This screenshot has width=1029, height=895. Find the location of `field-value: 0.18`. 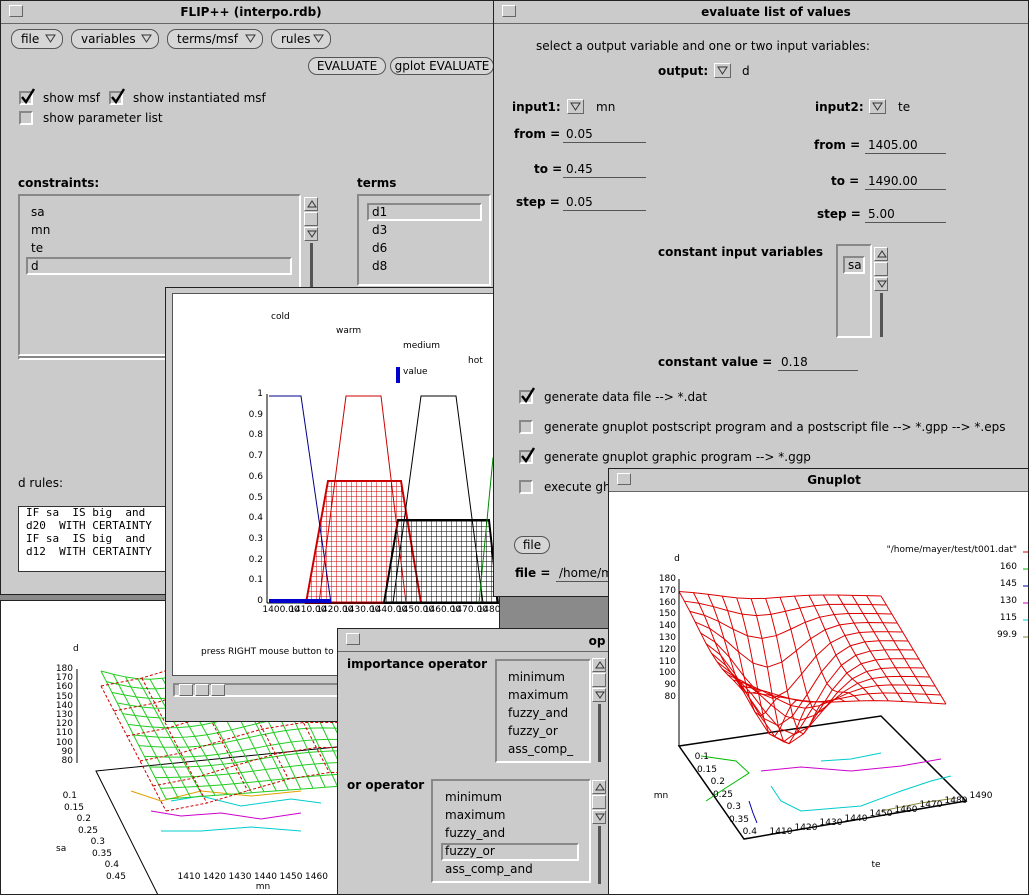

field-value: 0.18 is located at coordinates (794, 362).